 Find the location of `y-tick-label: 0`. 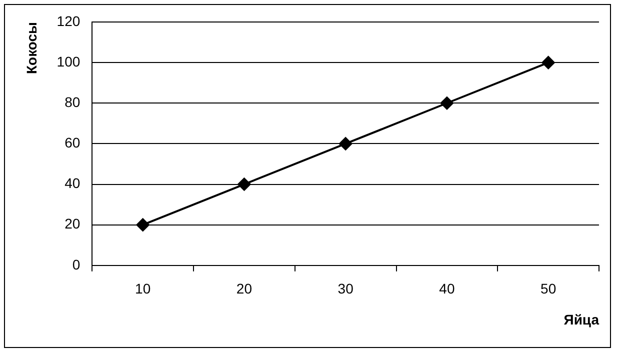

y-tick-label: 0 is located at coordinates (76, 264).